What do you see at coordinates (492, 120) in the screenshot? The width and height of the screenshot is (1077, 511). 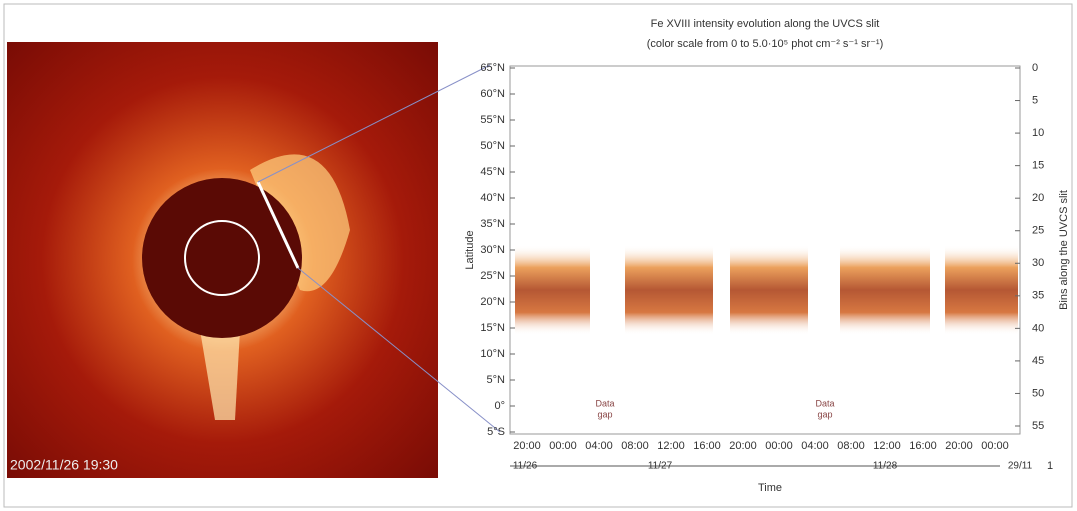 I see `latitude-tick: 55°N` at bounding box center [492, 120].